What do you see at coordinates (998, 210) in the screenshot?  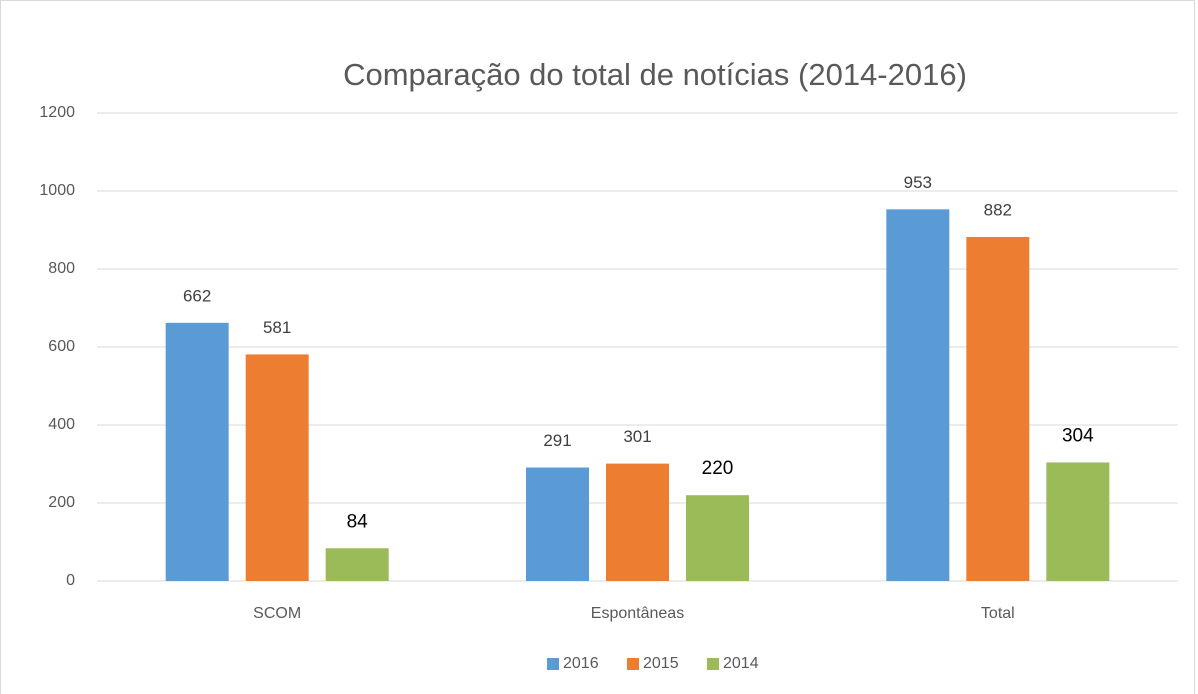 I see `data-label: 882` at bounding box center [998, 210].